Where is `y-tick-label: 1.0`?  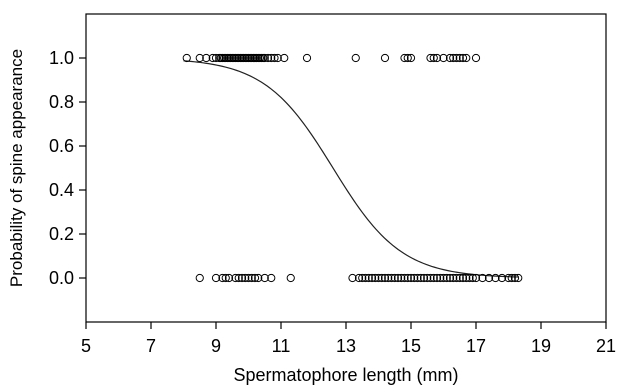 y-tick-label: 1.0 is located at coordinates (61, 58).